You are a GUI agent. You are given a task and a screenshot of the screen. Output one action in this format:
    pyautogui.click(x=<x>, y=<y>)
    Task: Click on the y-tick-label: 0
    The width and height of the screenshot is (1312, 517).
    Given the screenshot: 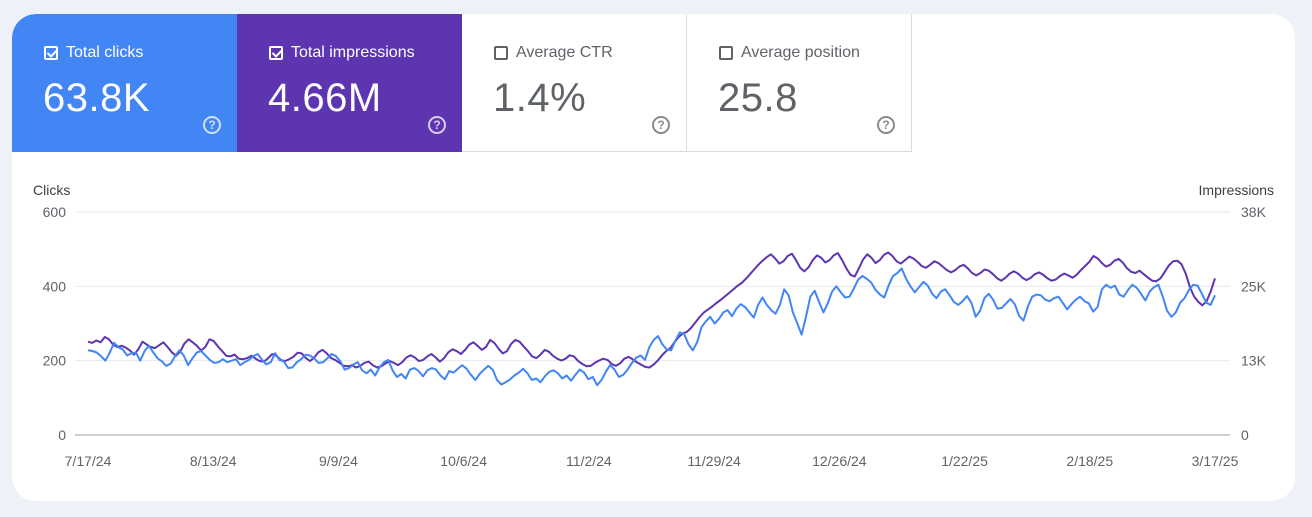 What is the action you would take?
    pyautogui.click(x=62, y=435)
    